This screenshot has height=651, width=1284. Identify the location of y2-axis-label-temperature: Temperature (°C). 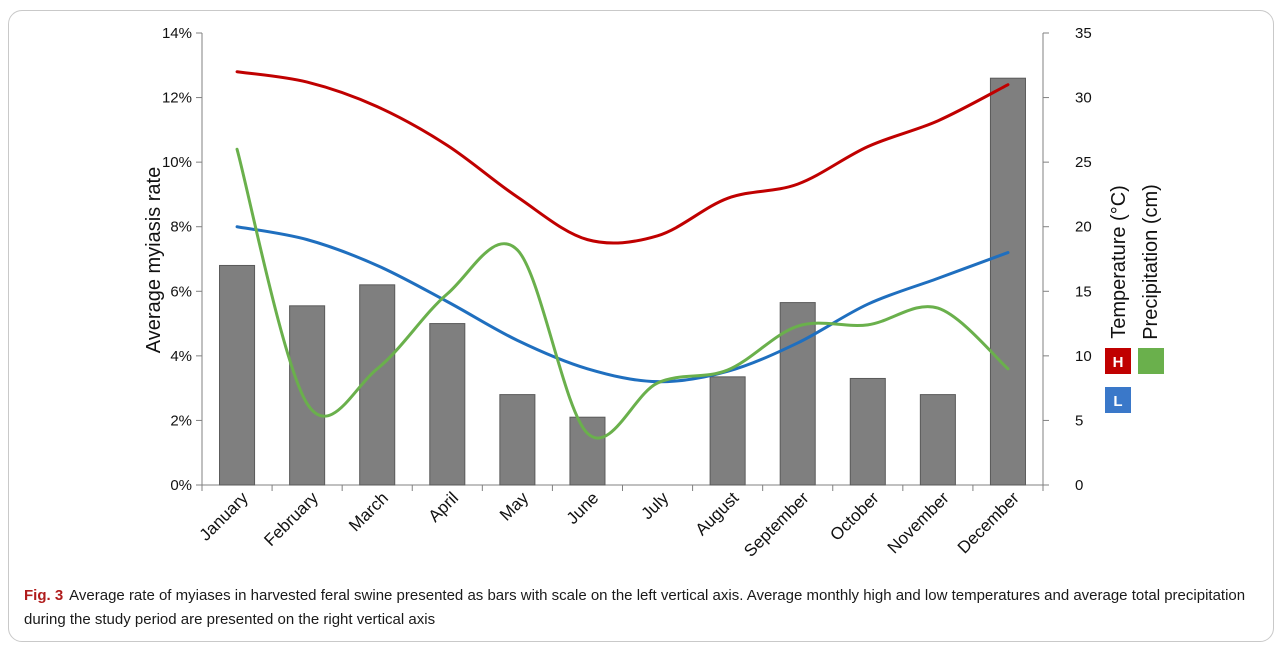
(1119, 262).